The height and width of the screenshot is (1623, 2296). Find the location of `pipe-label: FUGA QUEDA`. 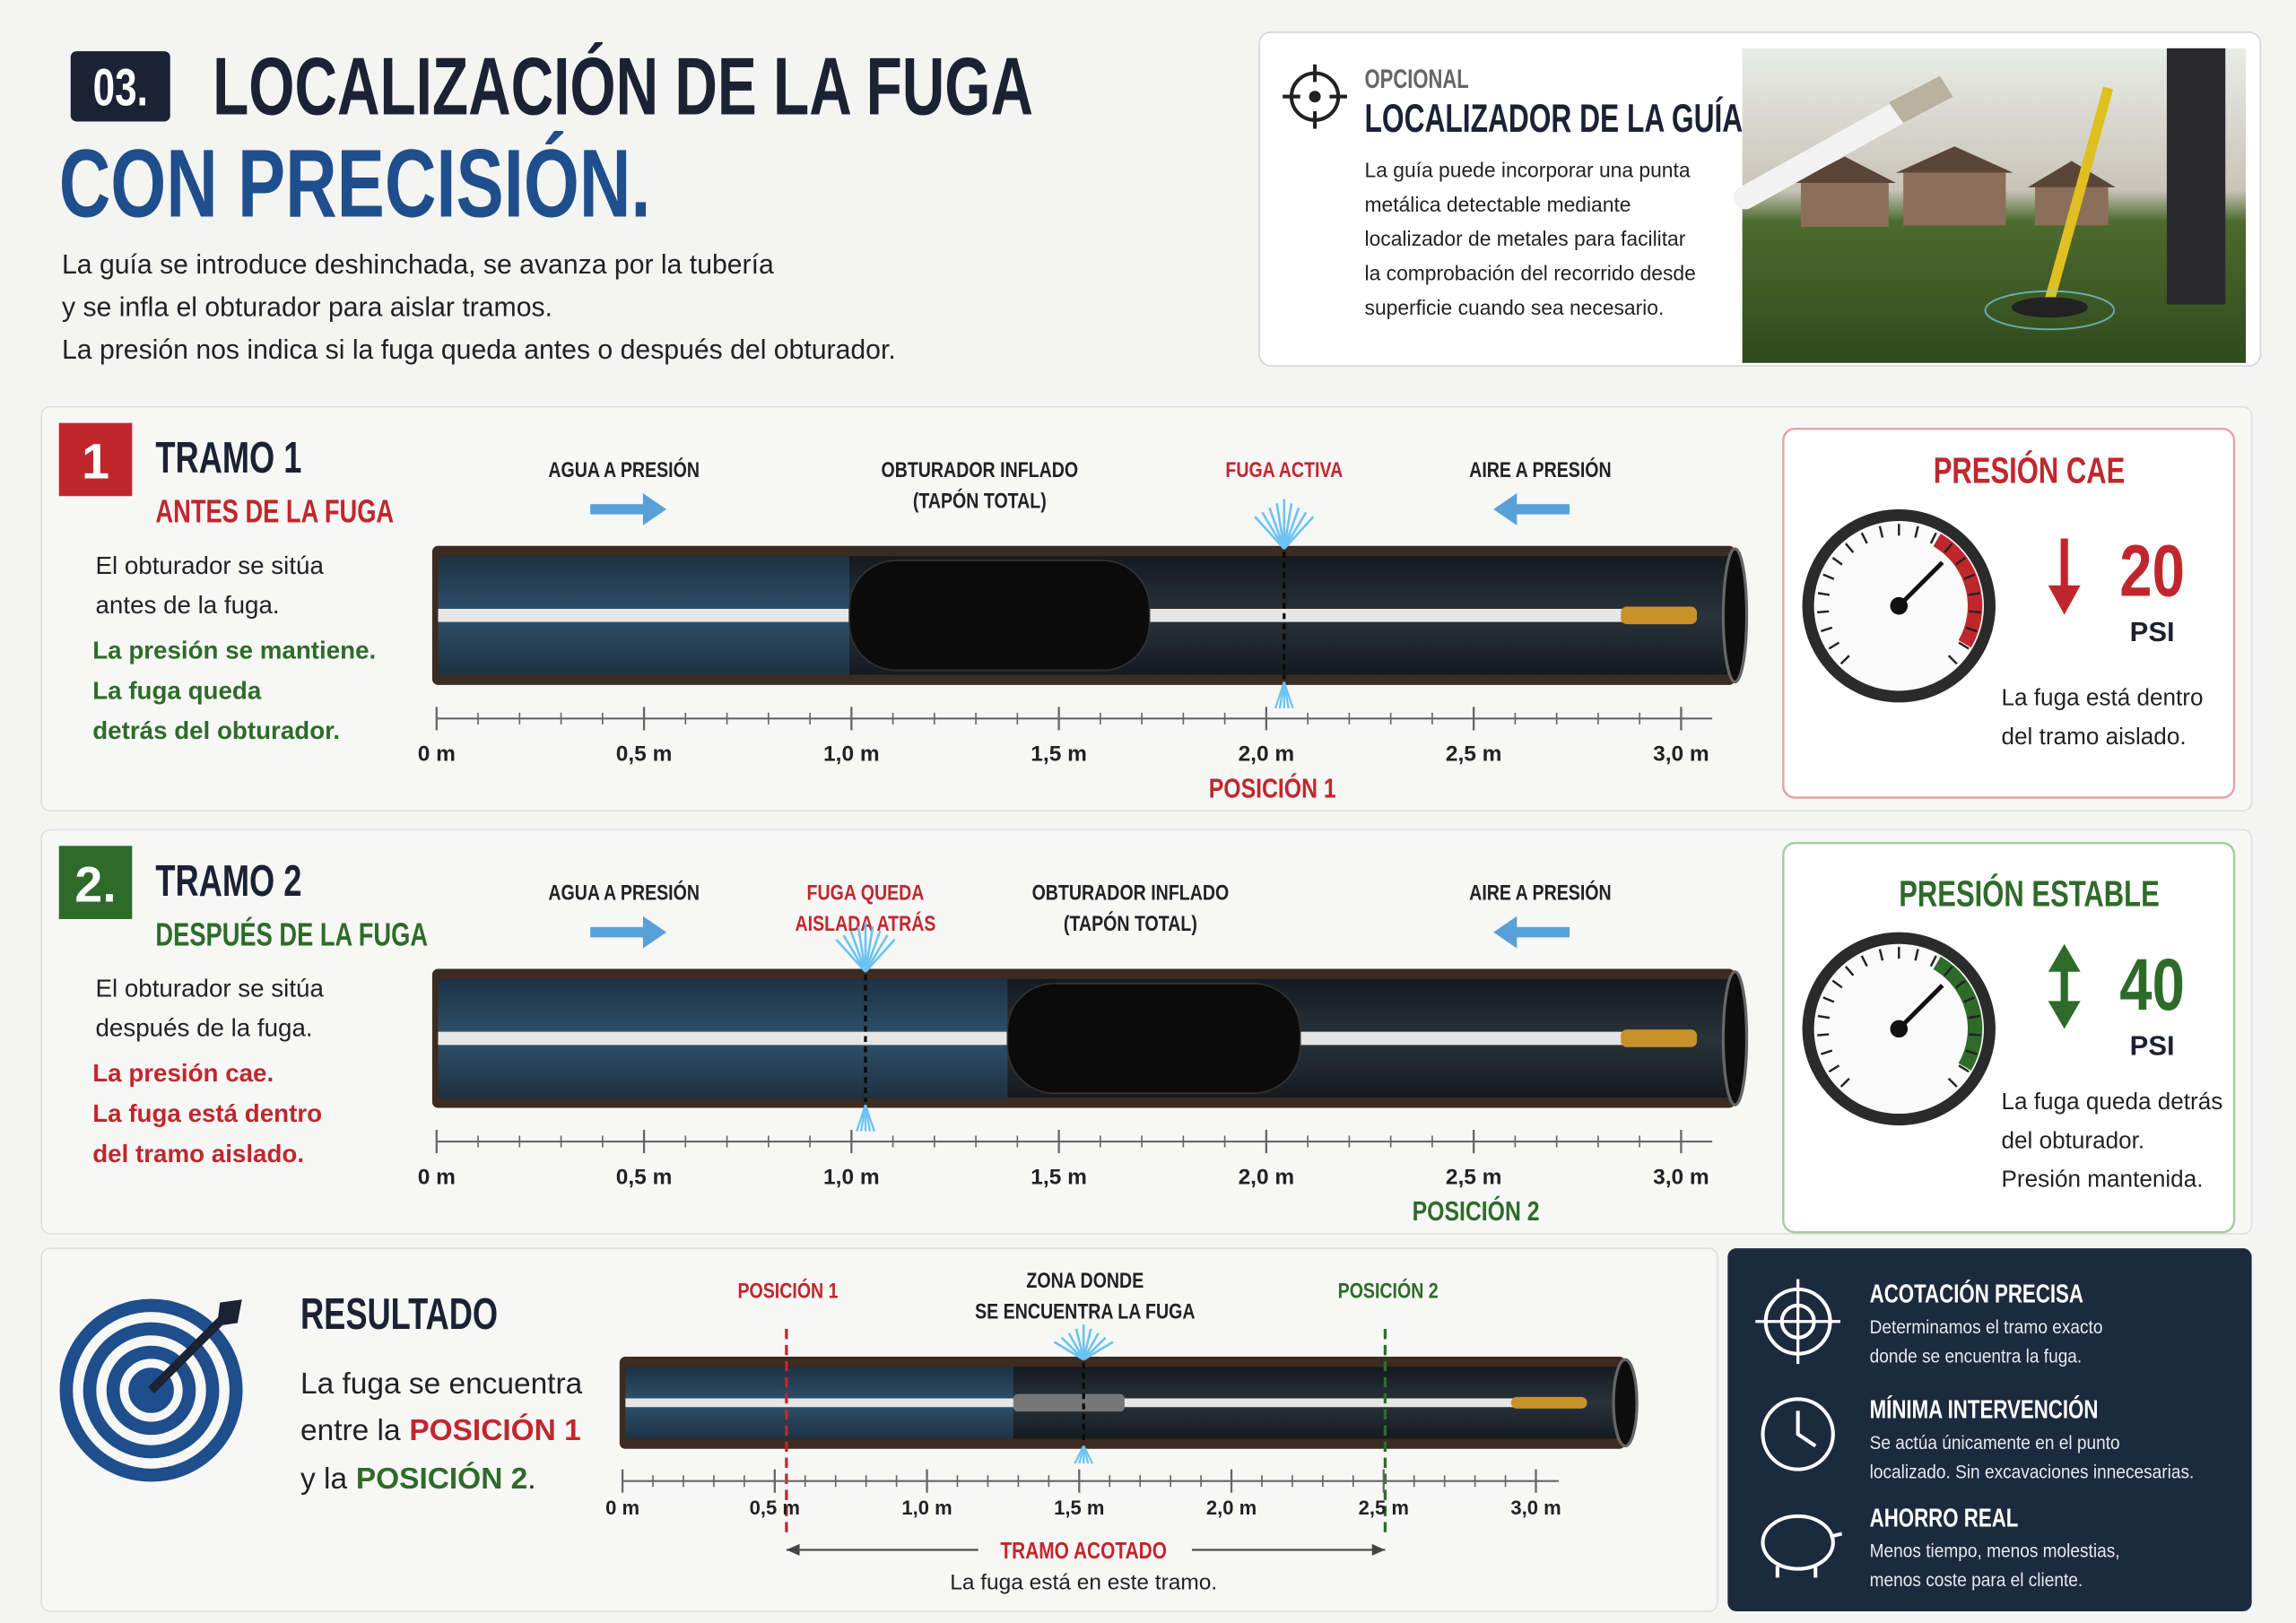

pipe-label: FUGA QUEDA is located at coordinates (866, 893).